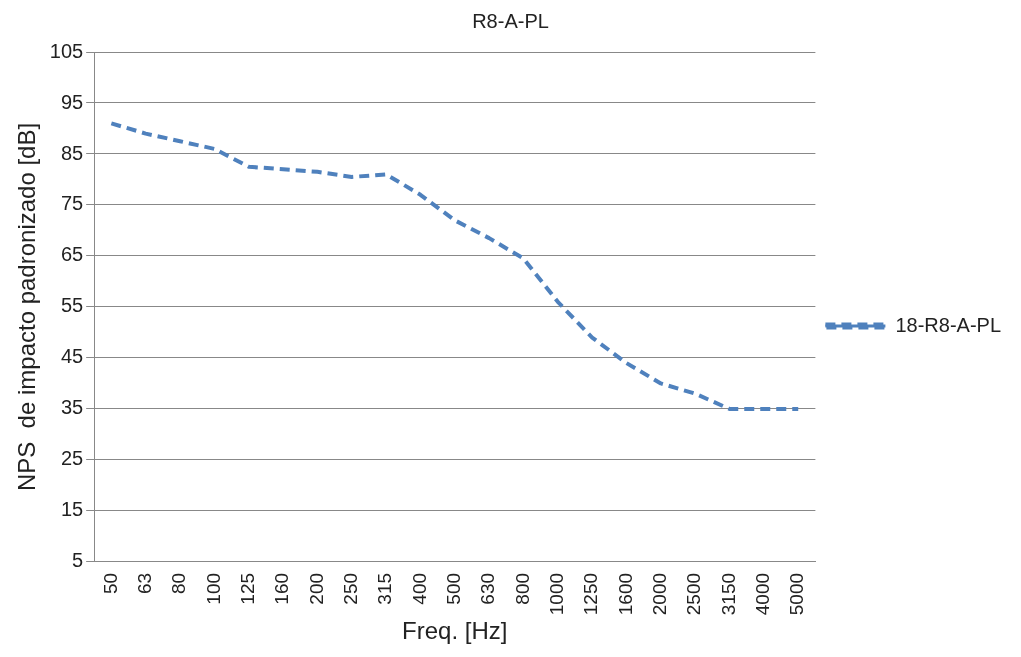  What do you see at coordinates (72, 101) in the screenshot?
I see `y-tick-label: 95` at bounding box center [72, 101].